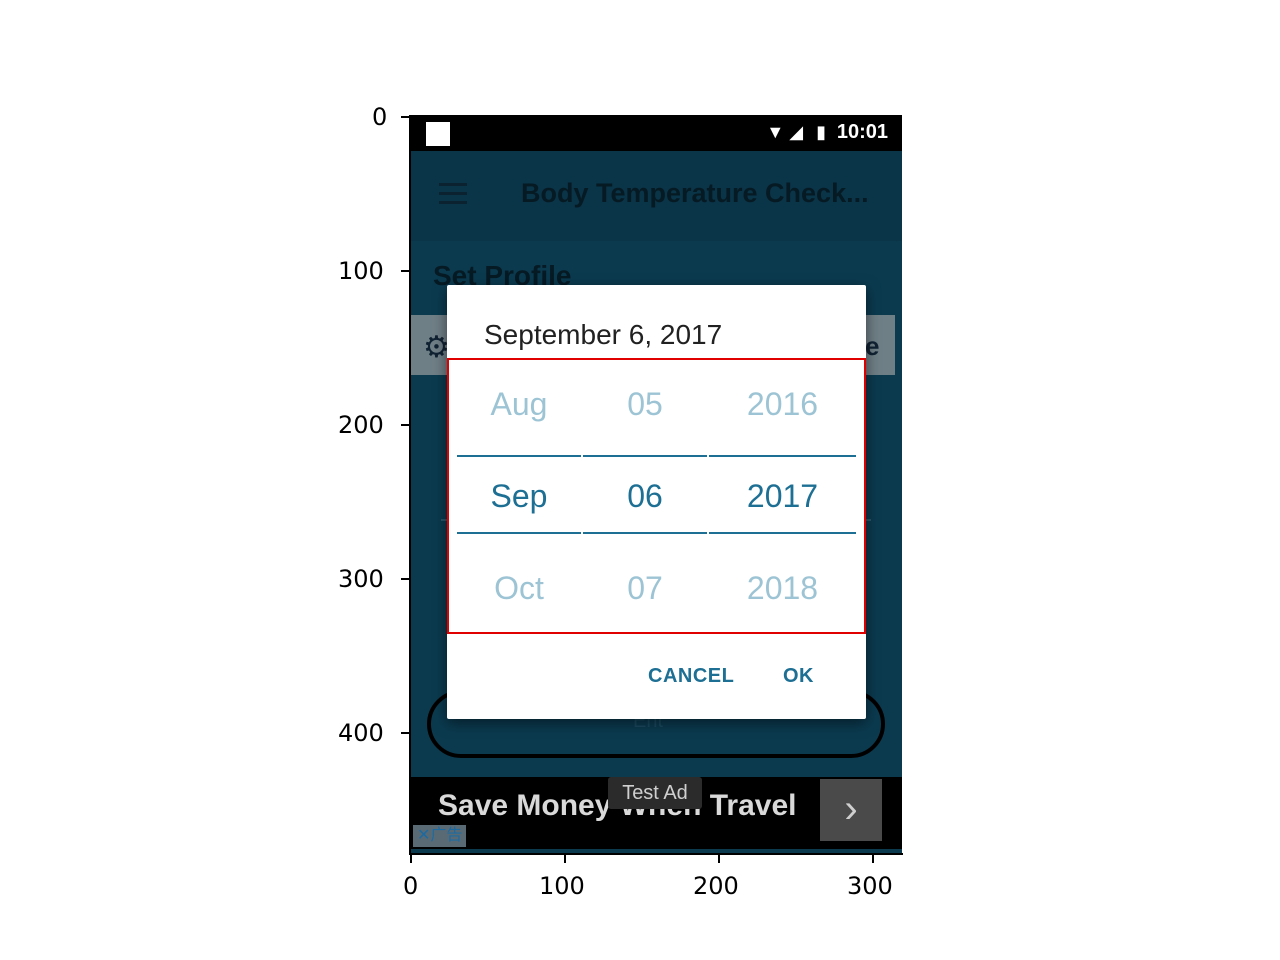  I want to click on month-separator-bottom, so click(519, 533).